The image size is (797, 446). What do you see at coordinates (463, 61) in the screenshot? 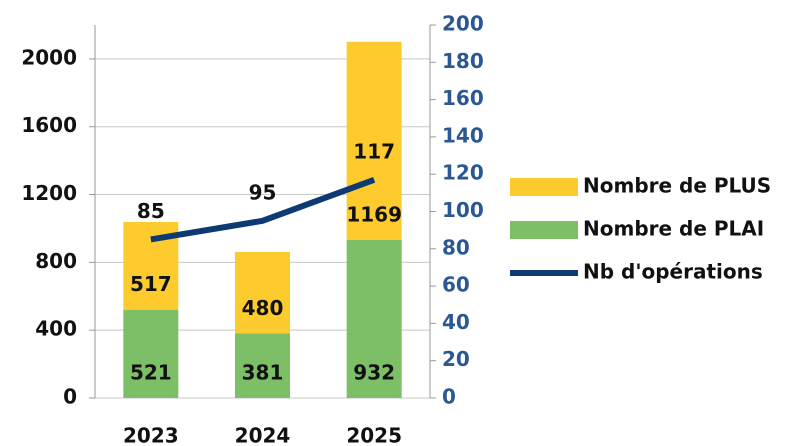
I see `y2-tick-label: 180` at bounding box center [463, 61].